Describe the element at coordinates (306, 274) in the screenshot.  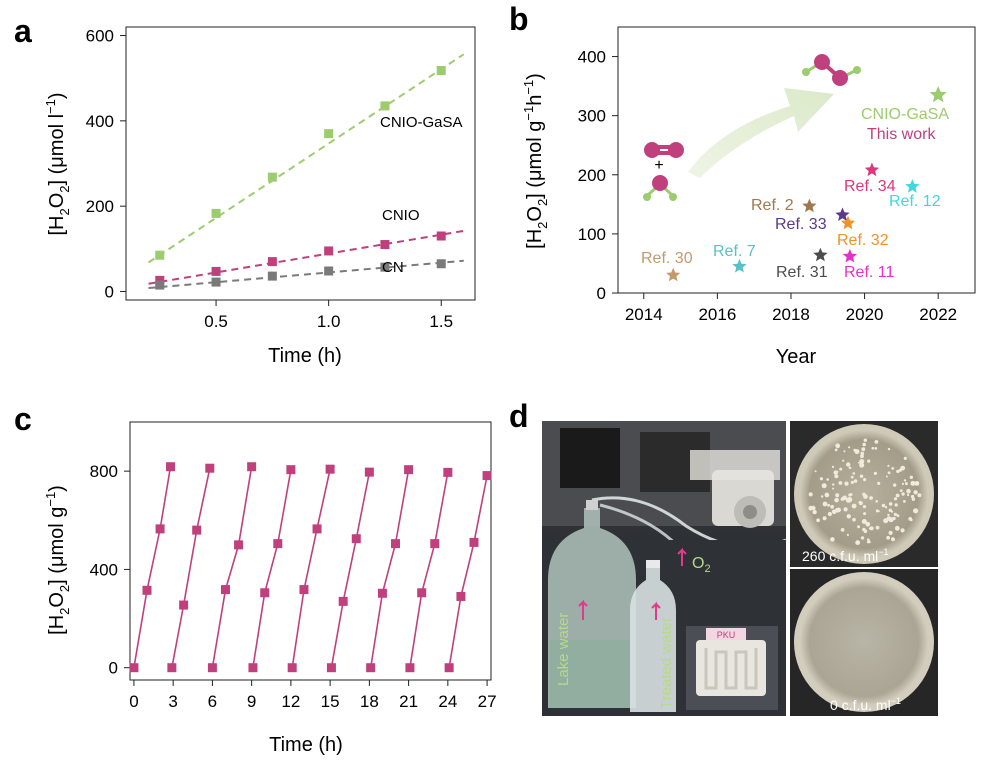
I see `chart-a-fit-line` at that location.